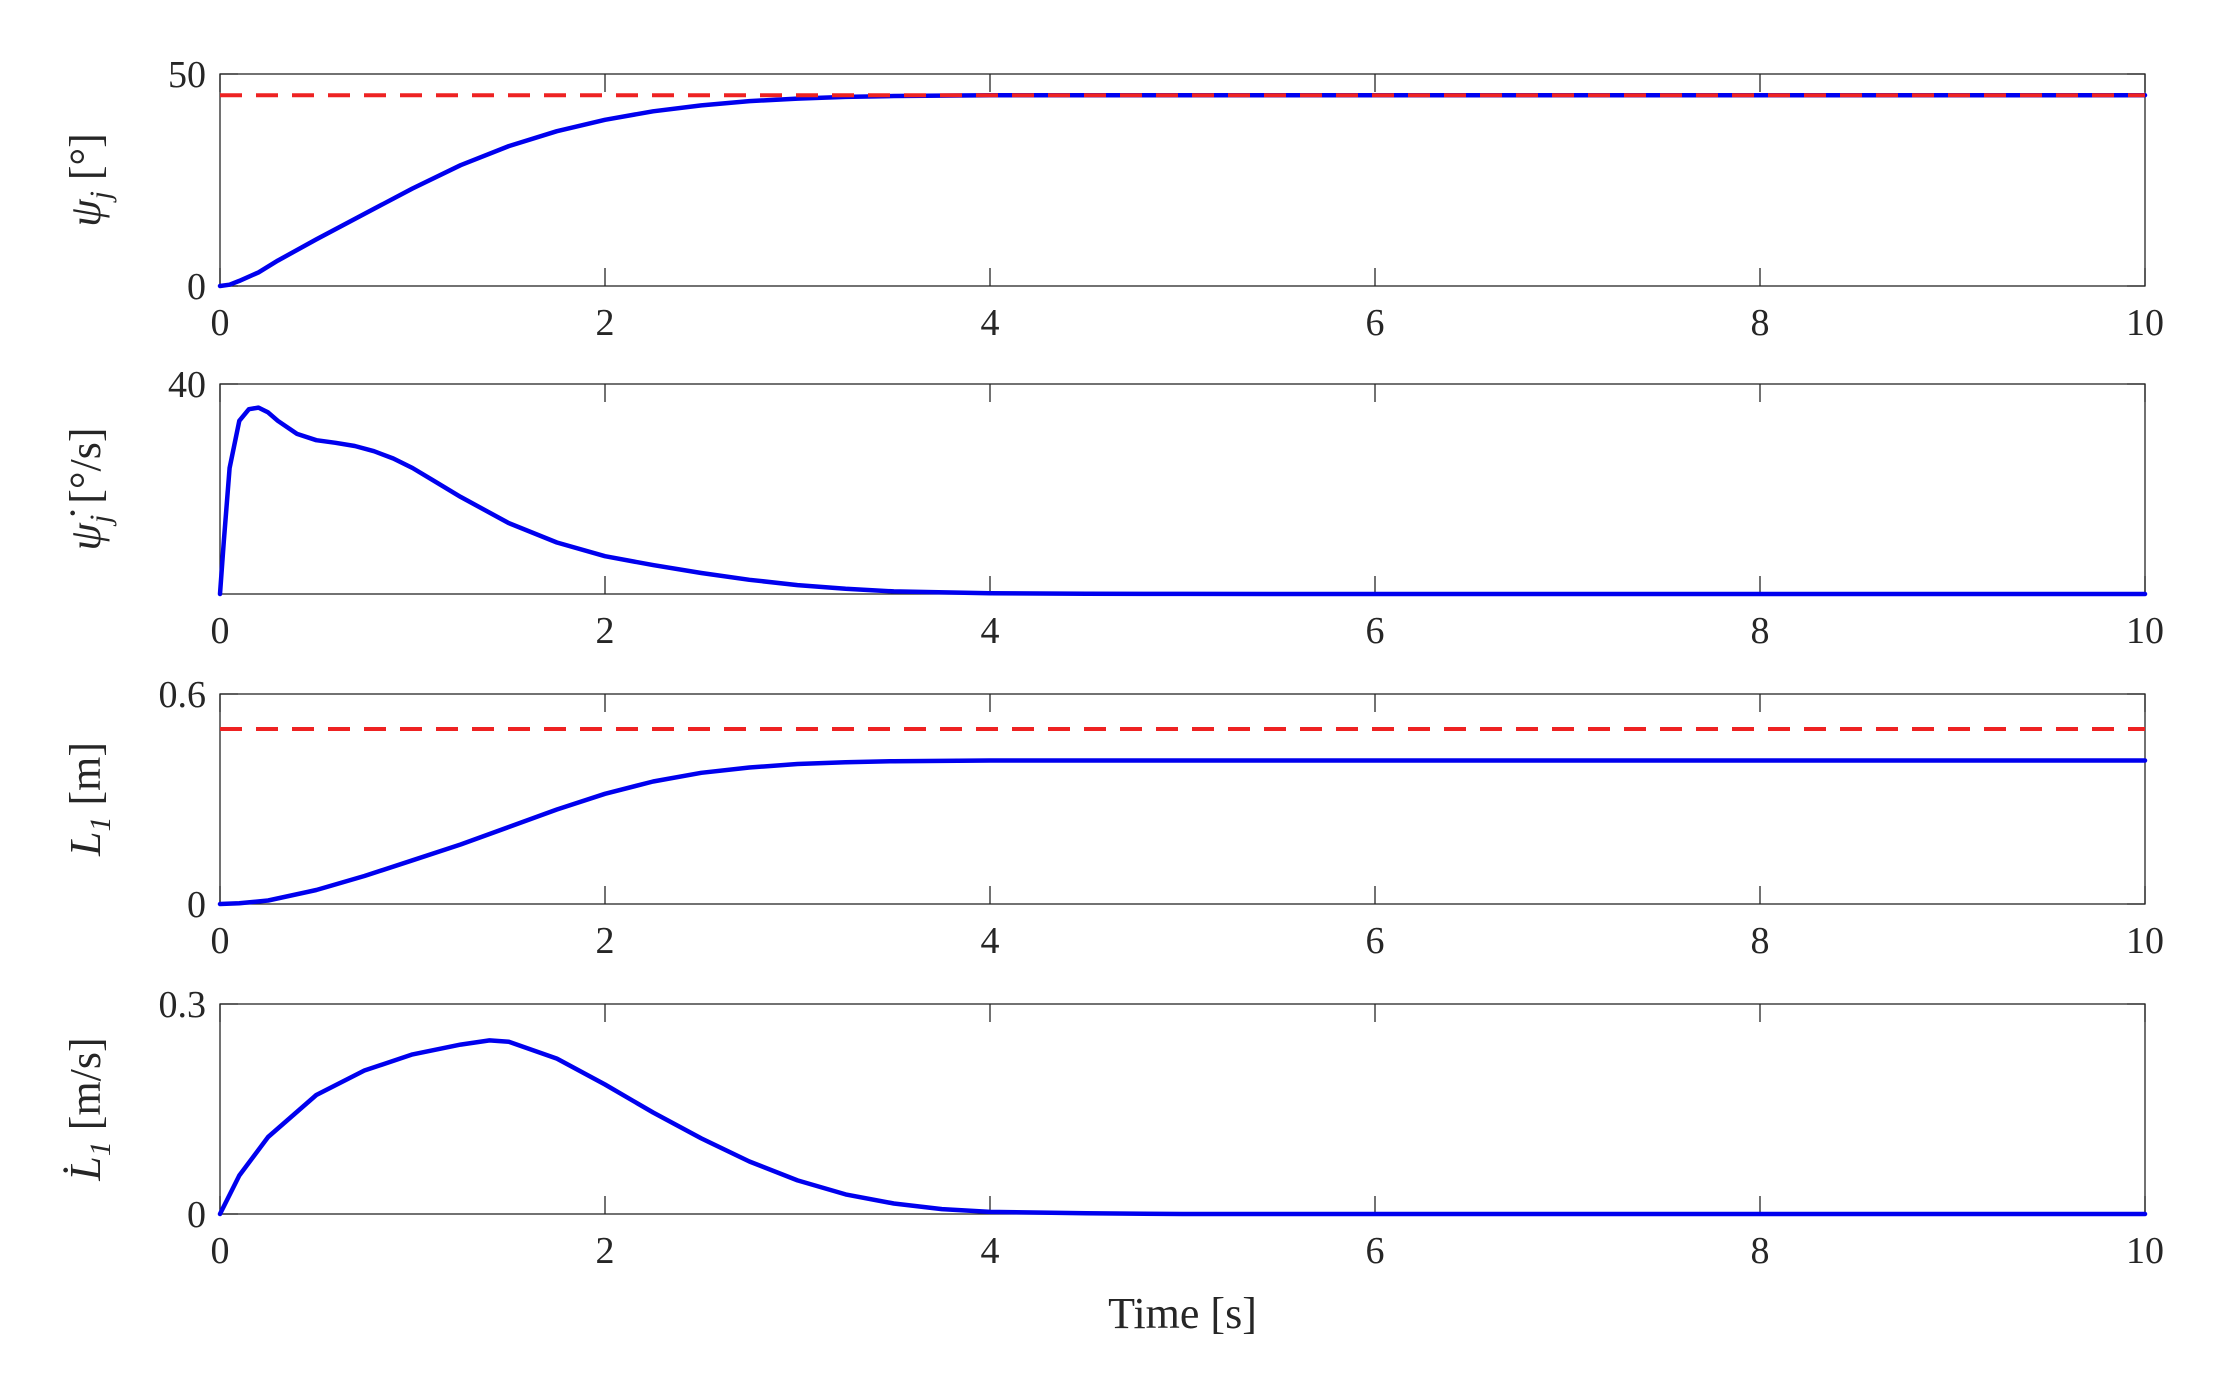 The height and width of the screenshot is (1386, 2217). Describe the element at coordinates (85, 1083) in the screenshot. I see `y-axis-label-unit: [m/s]` at that location.